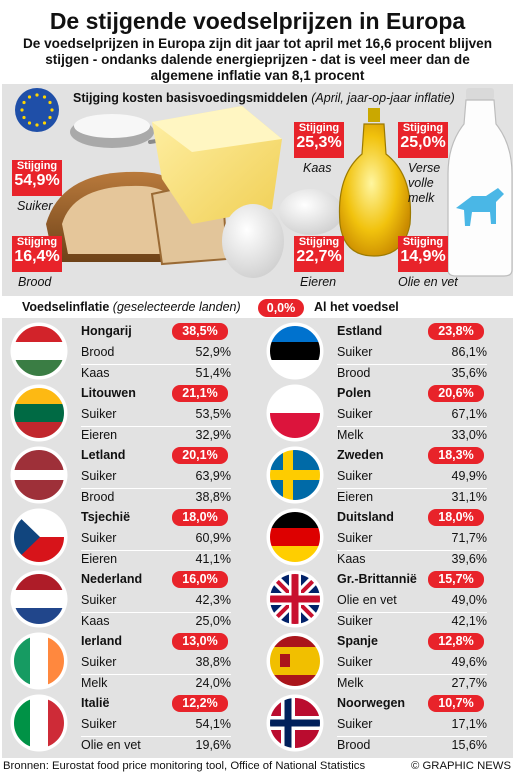 Image resolution: width=515 pixels, height=779 pixels. I want to click on country-name: Spanje, so click(357, 641).